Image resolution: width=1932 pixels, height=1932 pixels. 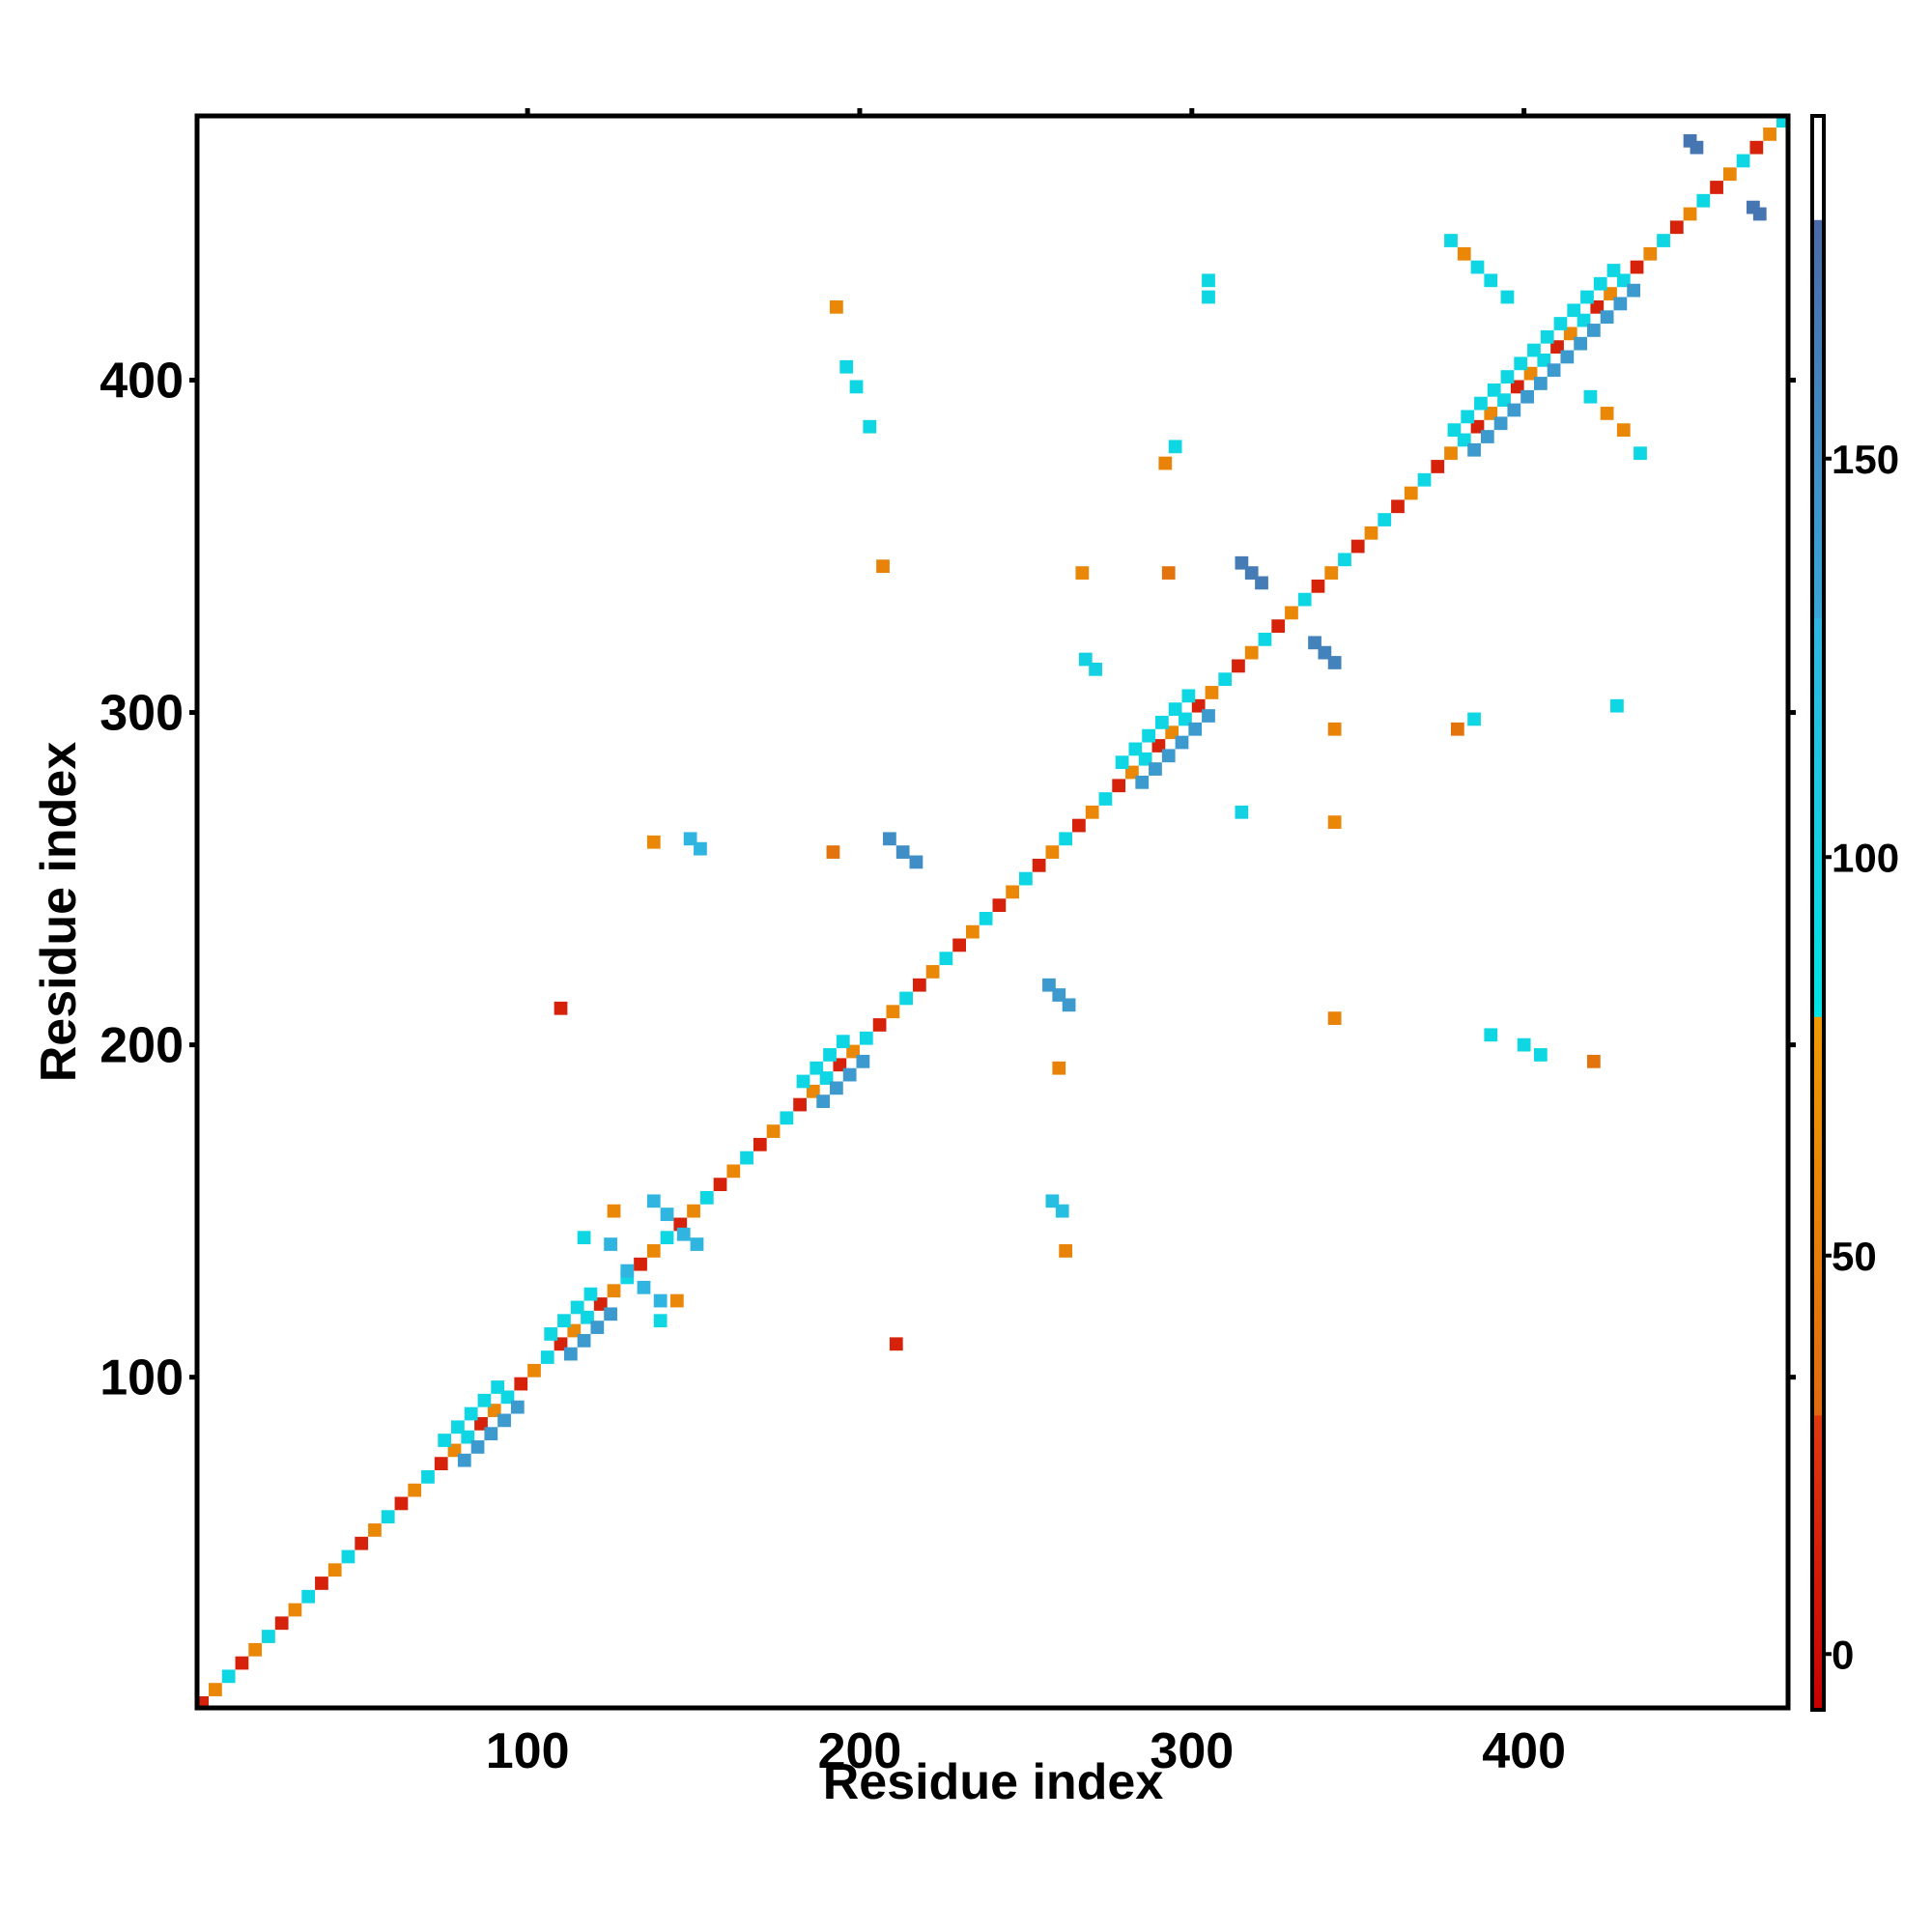 I want to click on colorbar-tick-label: 100, so click(x=1865, y=857).